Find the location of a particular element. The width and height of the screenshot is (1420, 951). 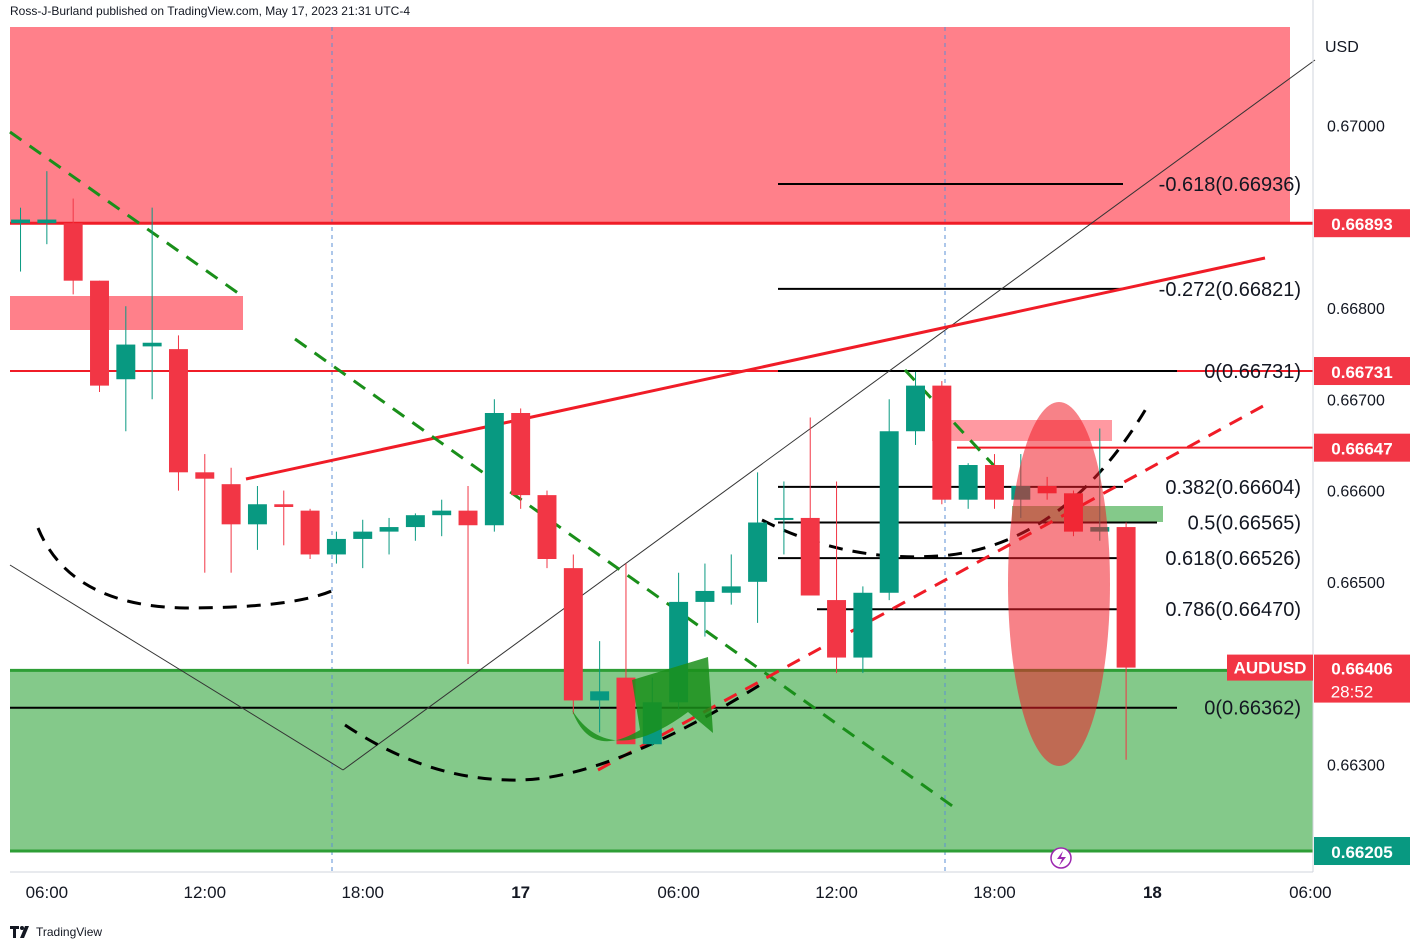

resistance-block-left is located at coordinates (126, 313).